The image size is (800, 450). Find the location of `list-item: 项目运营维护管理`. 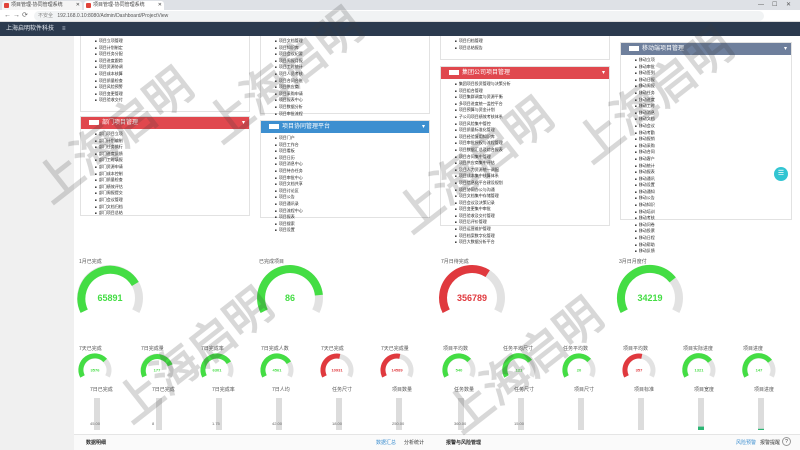

list-item: 项目运营维护管理 is located at coordinates (532, 229).